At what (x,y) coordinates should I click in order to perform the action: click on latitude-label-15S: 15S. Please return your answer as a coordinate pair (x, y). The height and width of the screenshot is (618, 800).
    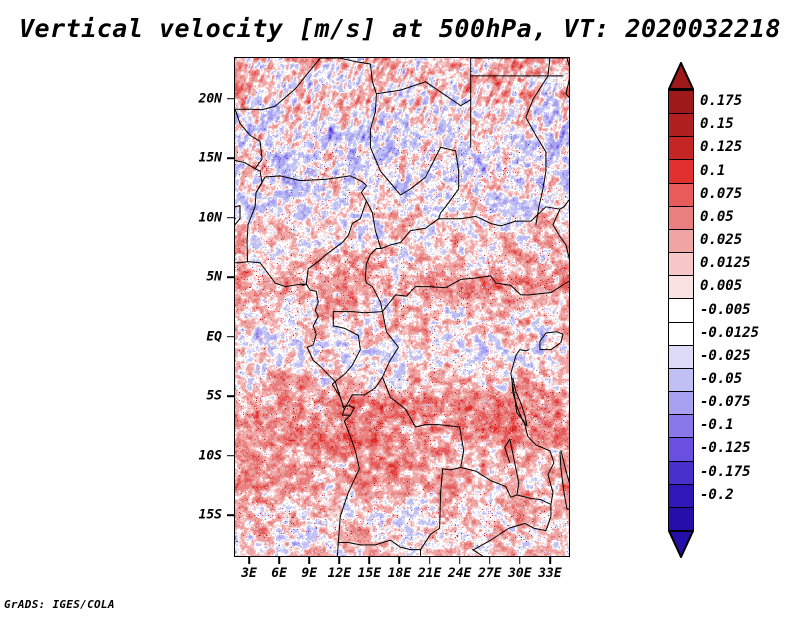
    Looking at the image, I should click on (210, 515).